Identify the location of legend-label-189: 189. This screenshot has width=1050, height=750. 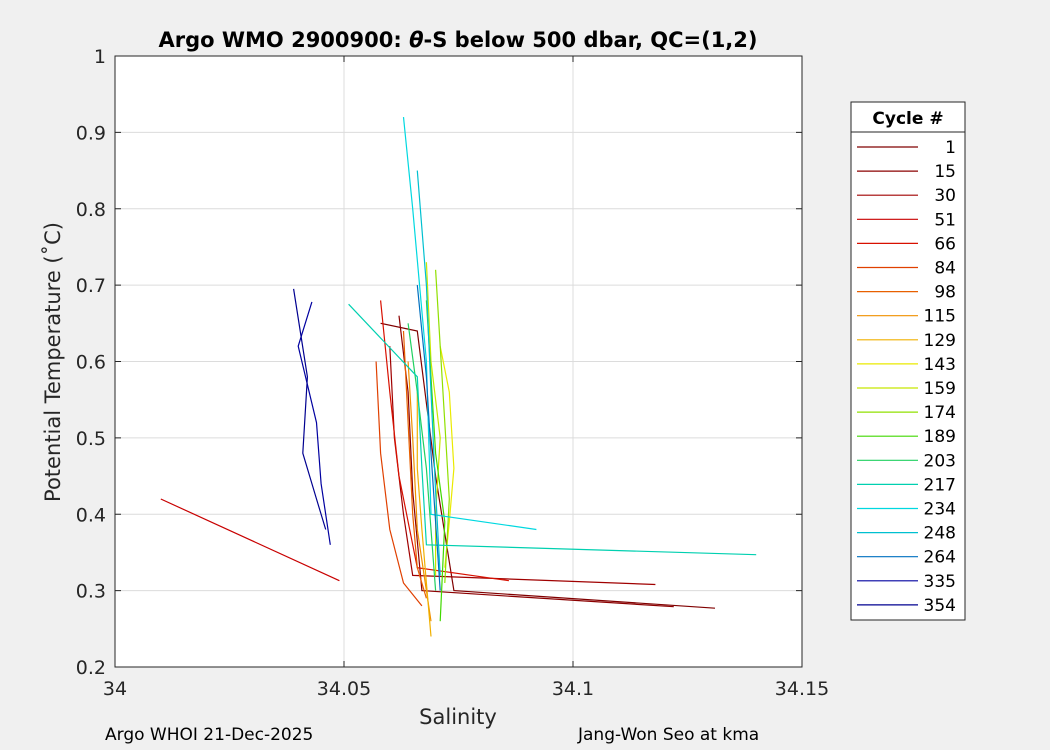
(940, 437).